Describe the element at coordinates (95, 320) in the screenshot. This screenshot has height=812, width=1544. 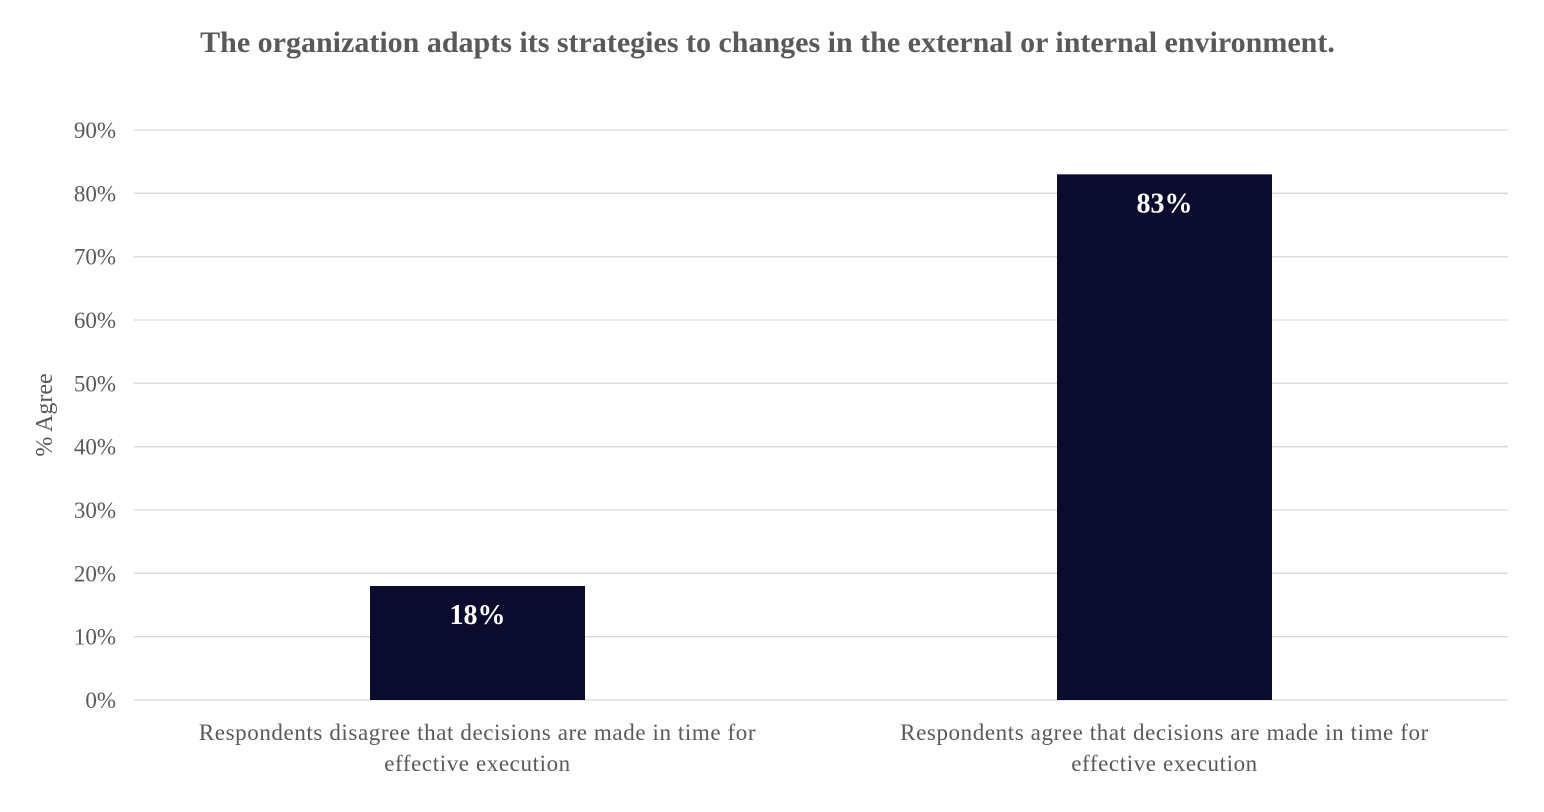
I see `y-tick-label: 60%` at that location.